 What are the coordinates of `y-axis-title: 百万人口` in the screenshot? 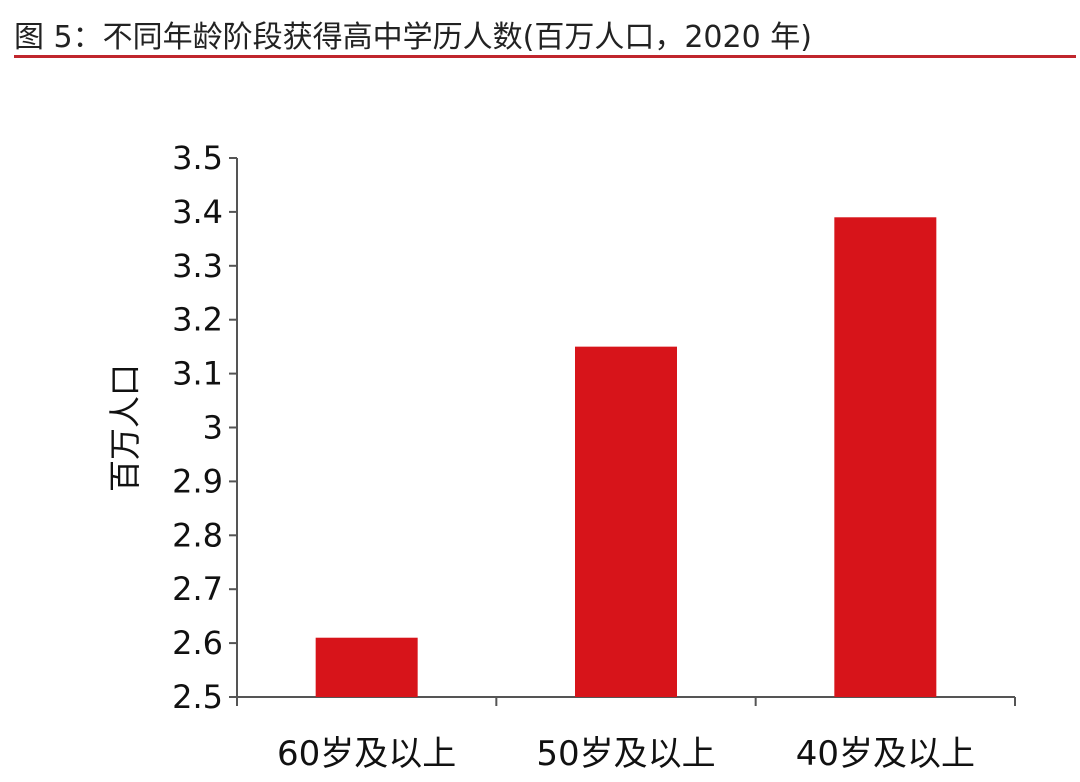 It's located at (125, 428).